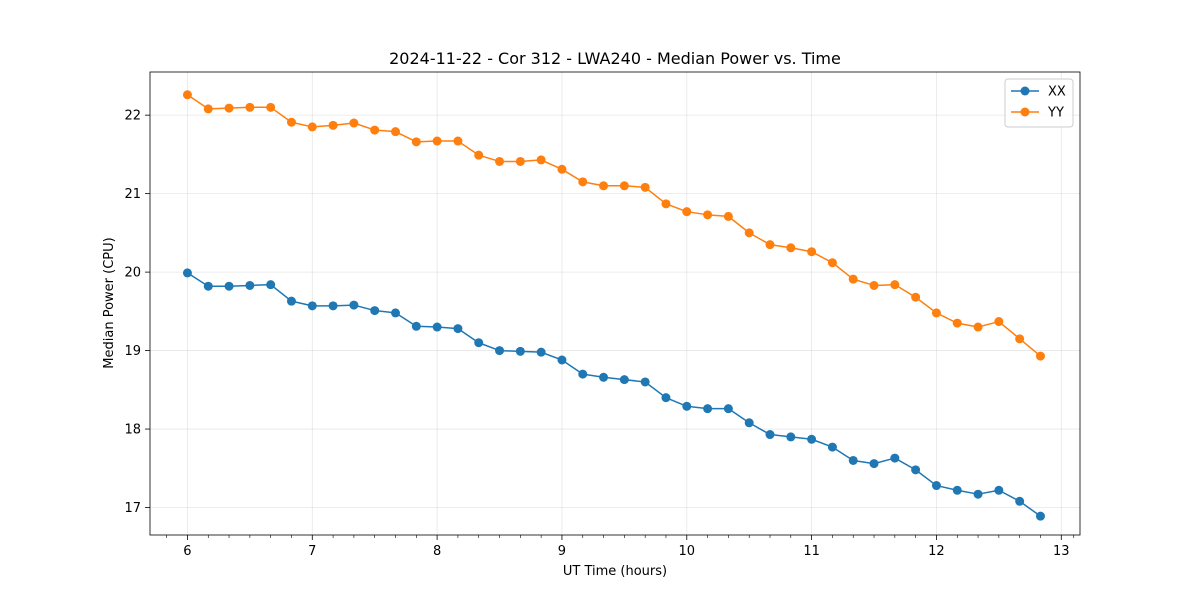 The height and width of the screenshot is (600, 1200). What do you see at coordinates (1057, 92) in the screenshot?
I see `legend-label-xx: XX` at bounding box center [1057, 92].